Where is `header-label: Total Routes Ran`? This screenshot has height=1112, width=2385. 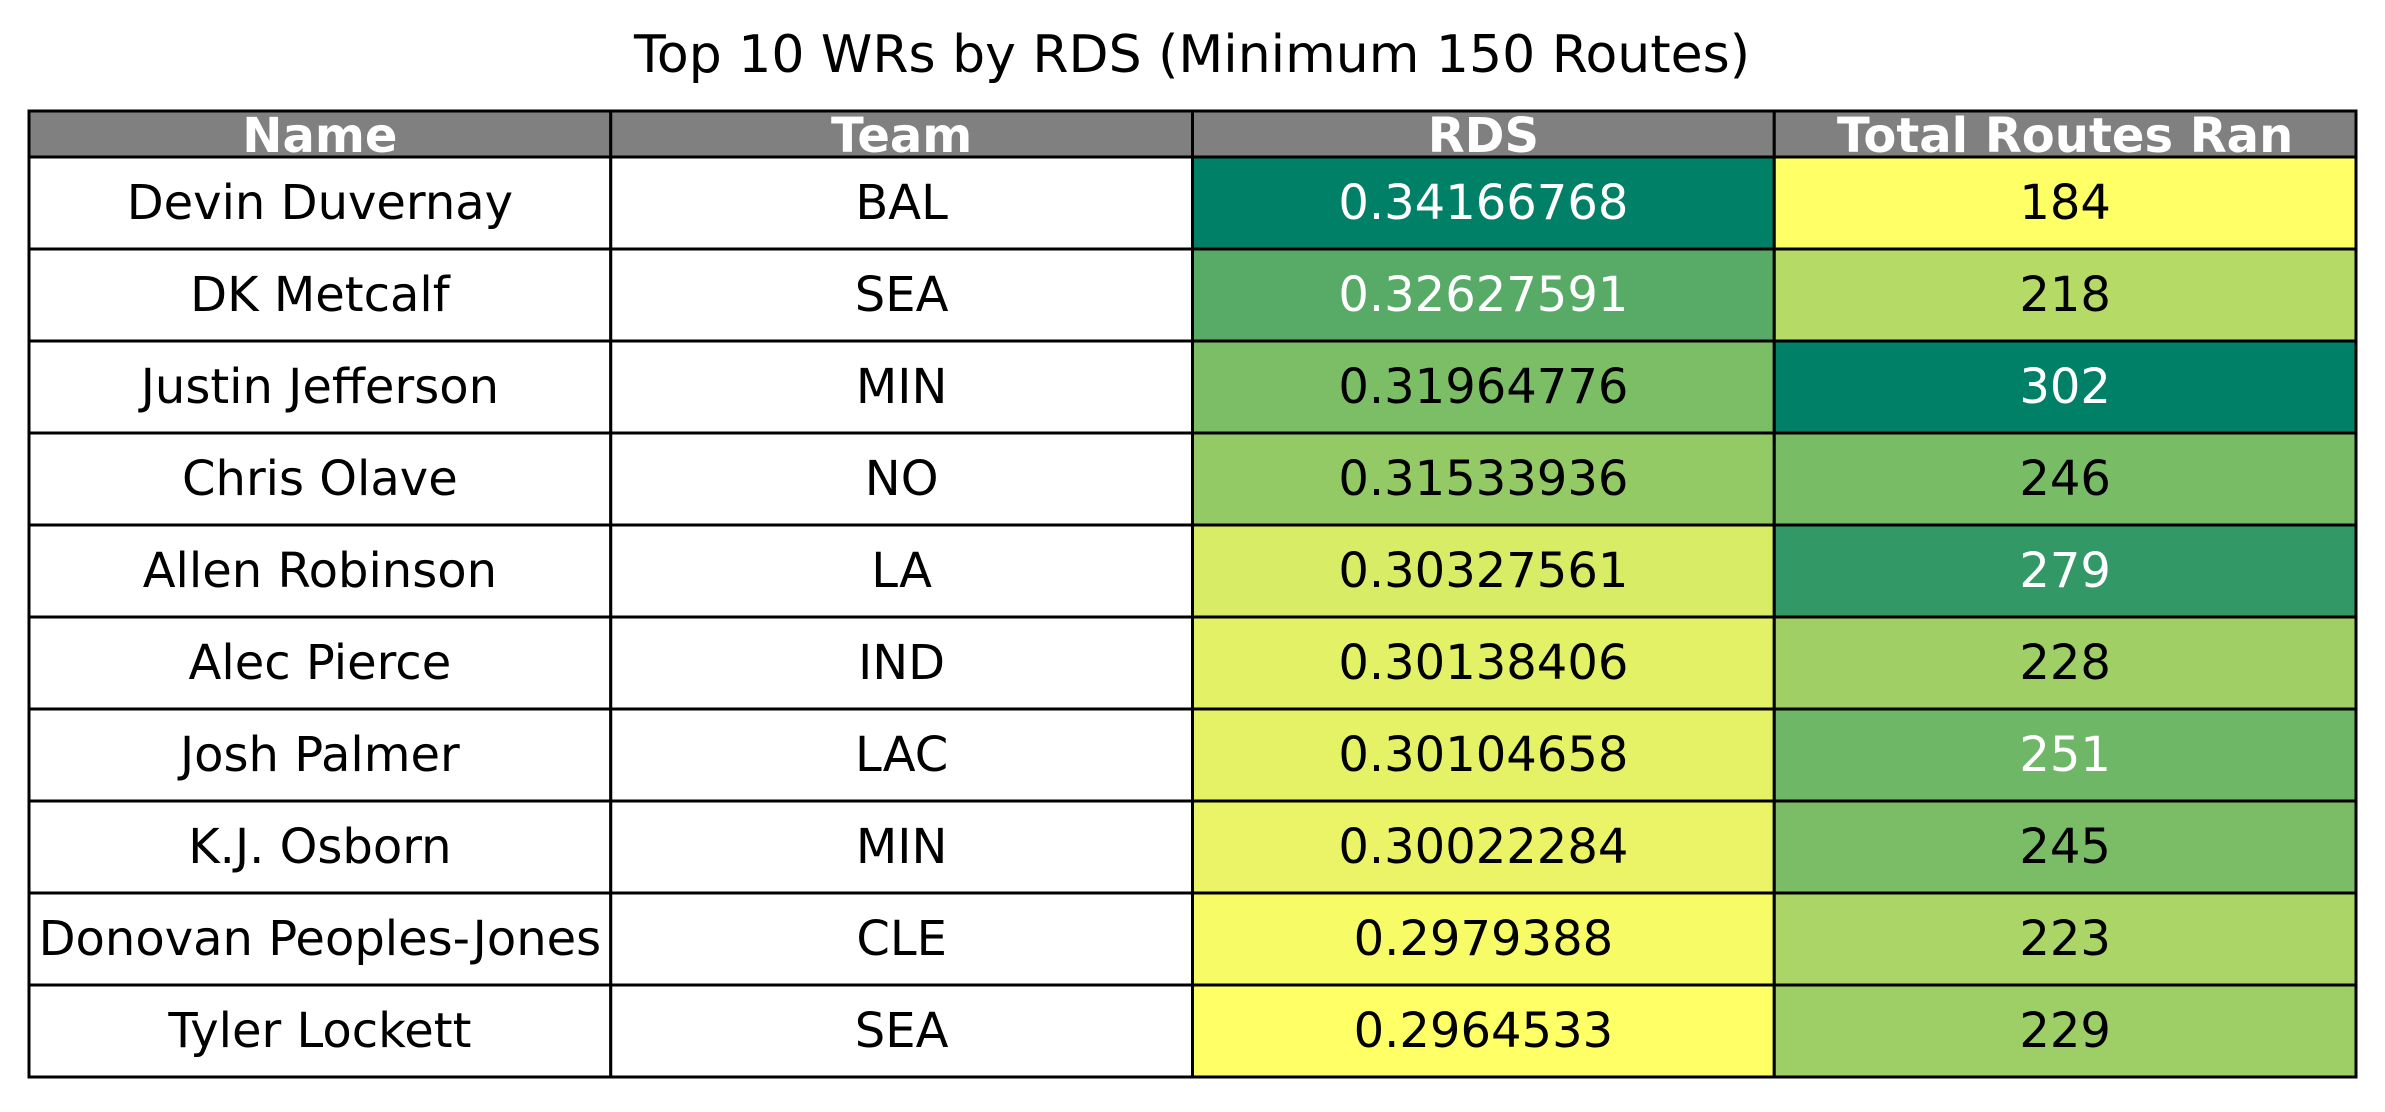 header-label: Total Routes Ran is located at coordinates (2065, 136).